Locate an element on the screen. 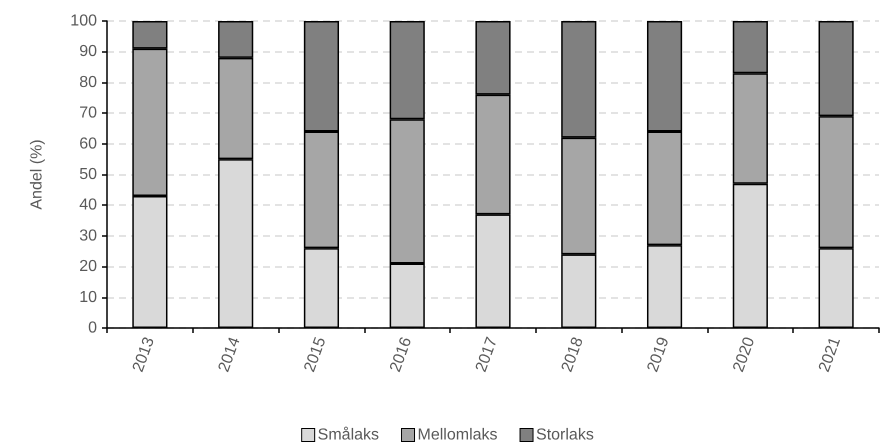 Image resolution: width=895 pixels, height=448 pixels. y-tick-label: 40 is located at coordinates (88, 205).